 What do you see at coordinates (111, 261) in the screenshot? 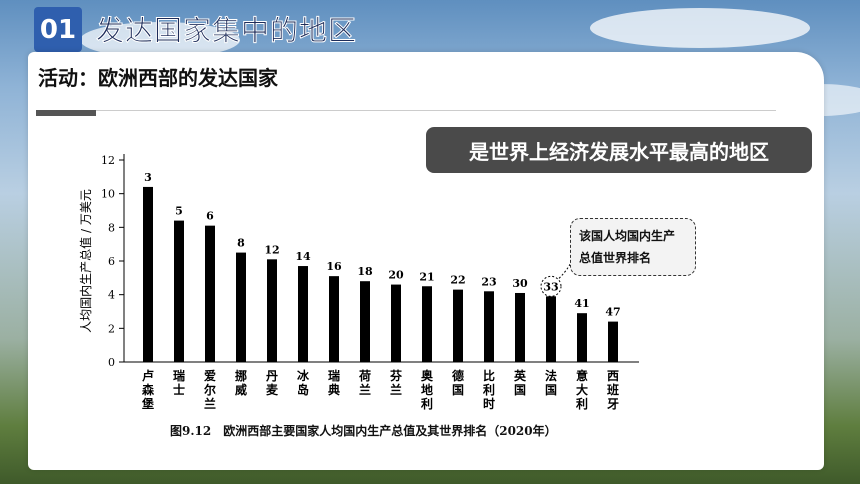
I see `y-tick-label: 6` at bounding box center [111, 261].